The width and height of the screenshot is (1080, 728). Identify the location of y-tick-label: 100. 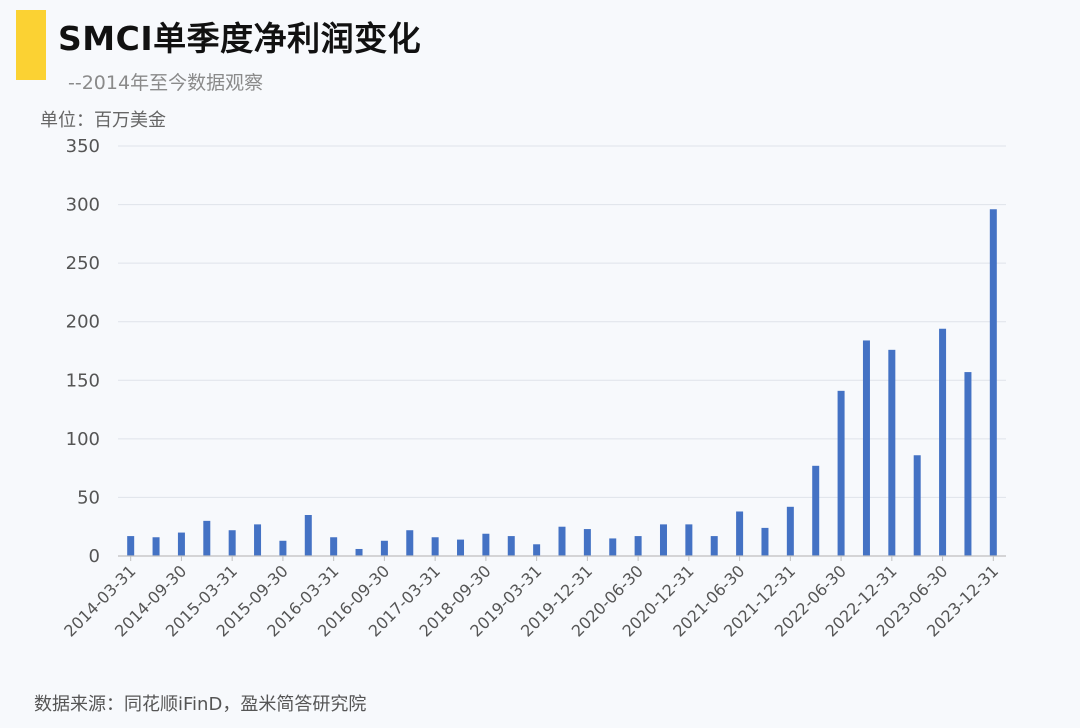
(83, 439).